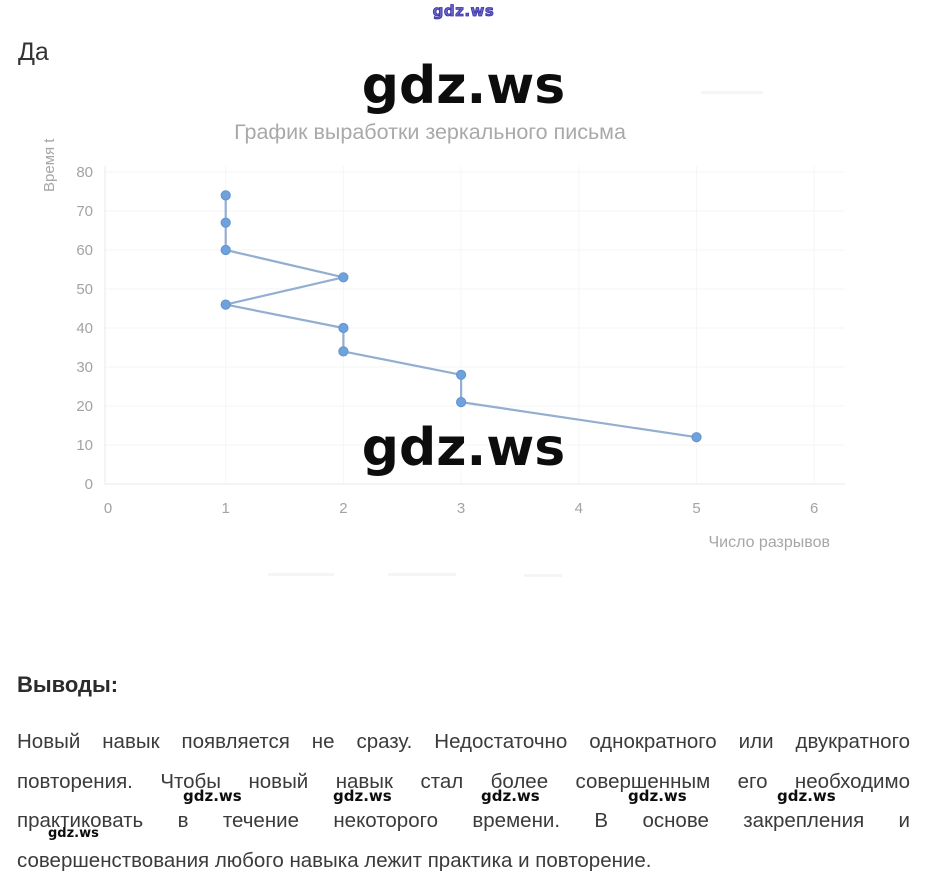  I want to click on series-line, so click(461, 316).